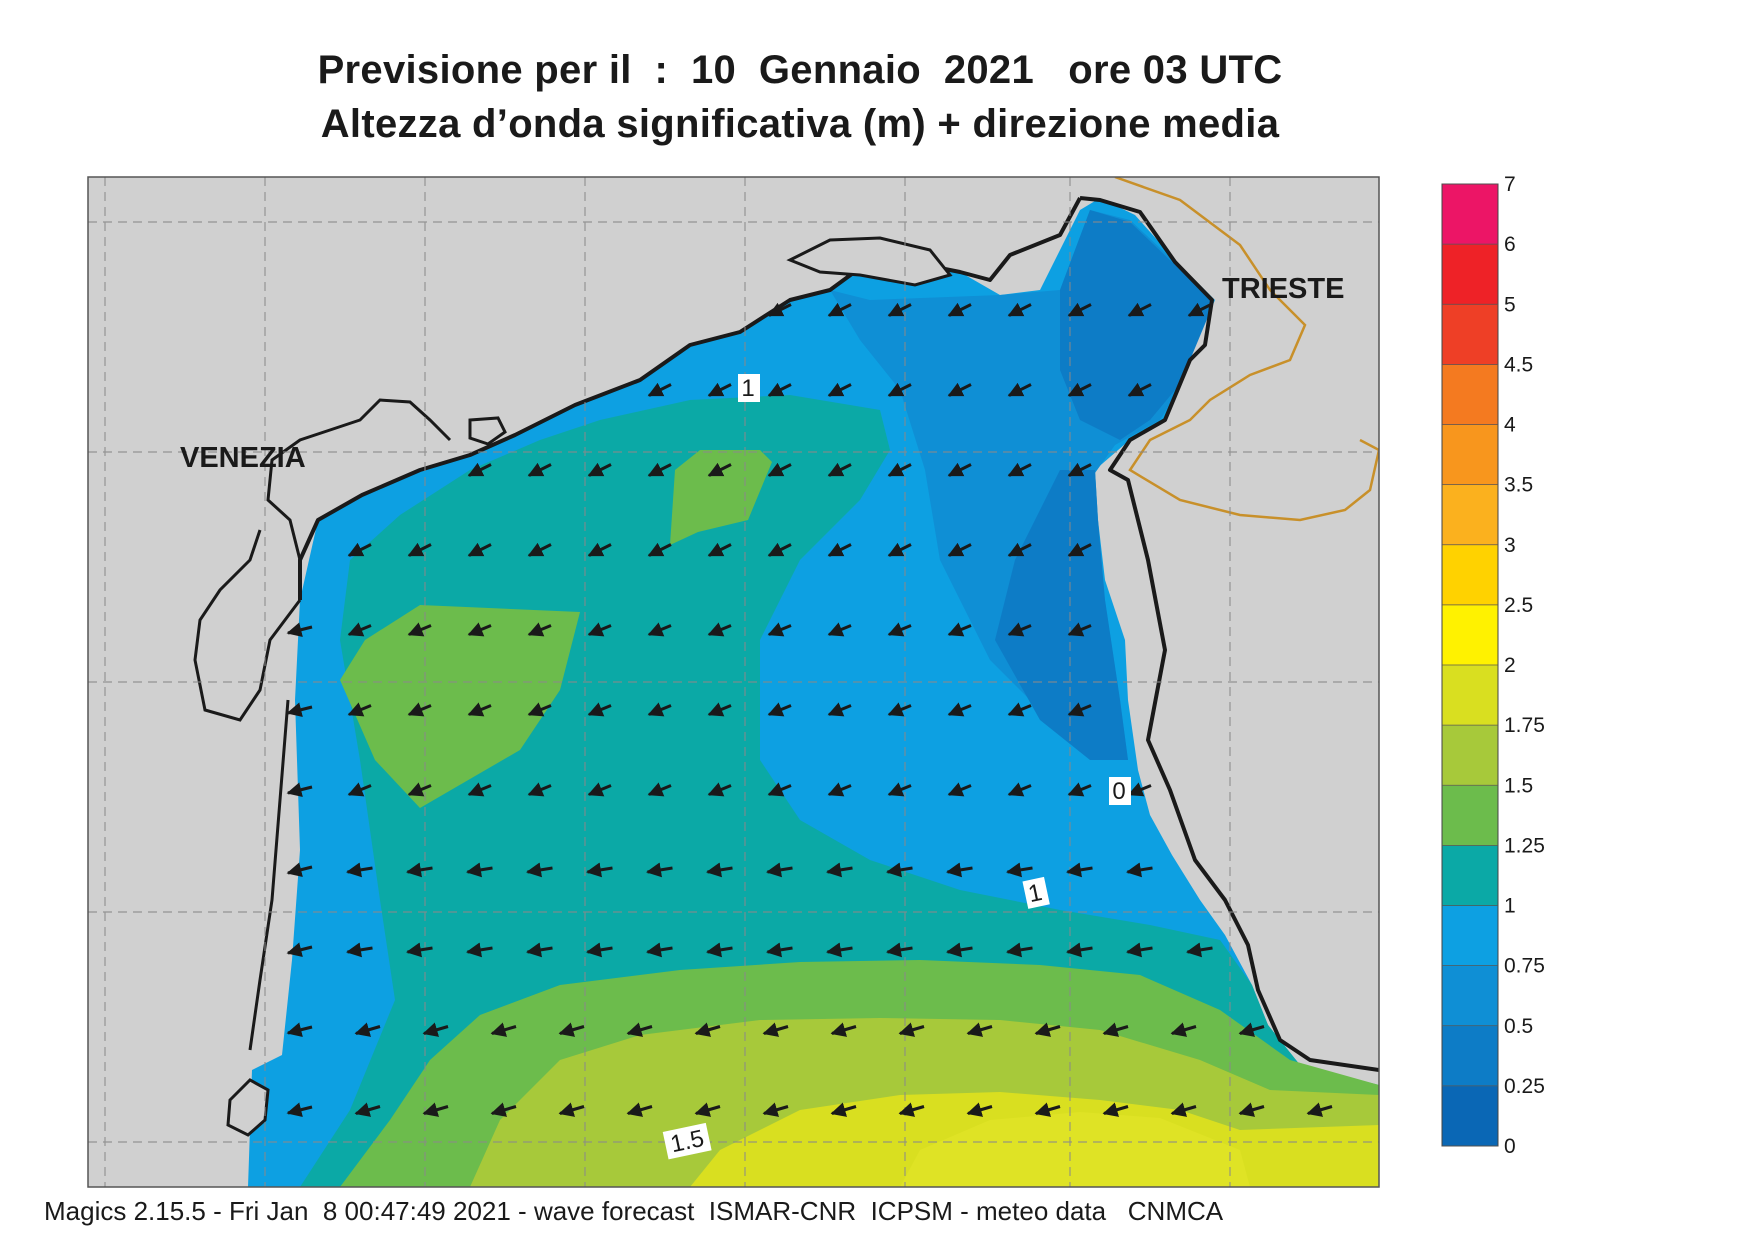  Describe the element at coordinates (1510, 906) in the screenshot. I see `legend-tick-label: 1` at that location.